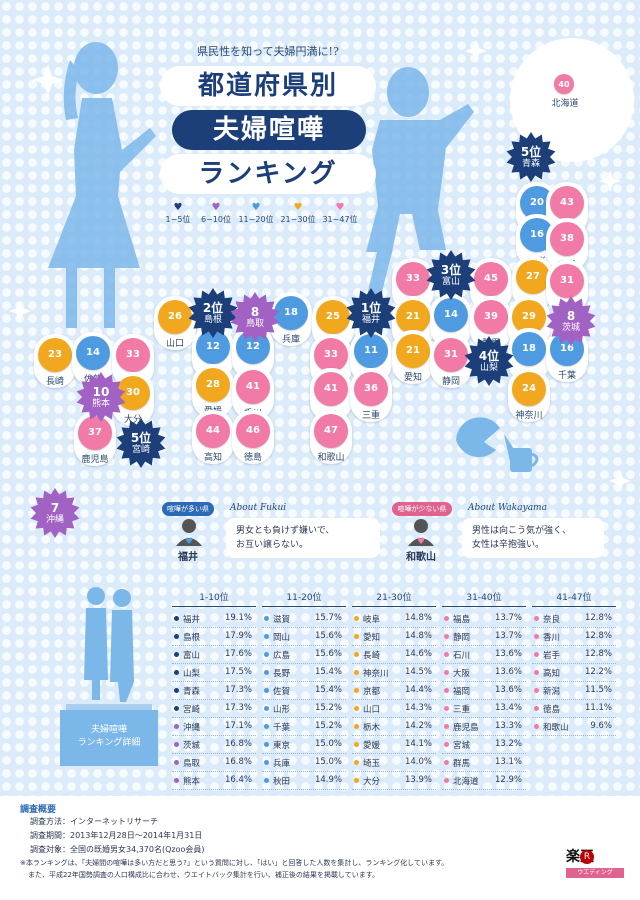 This screenshot has height=900, width=640. I want to click on star-badge-miyazaki: 5位 宮崎, so click(141, 443).